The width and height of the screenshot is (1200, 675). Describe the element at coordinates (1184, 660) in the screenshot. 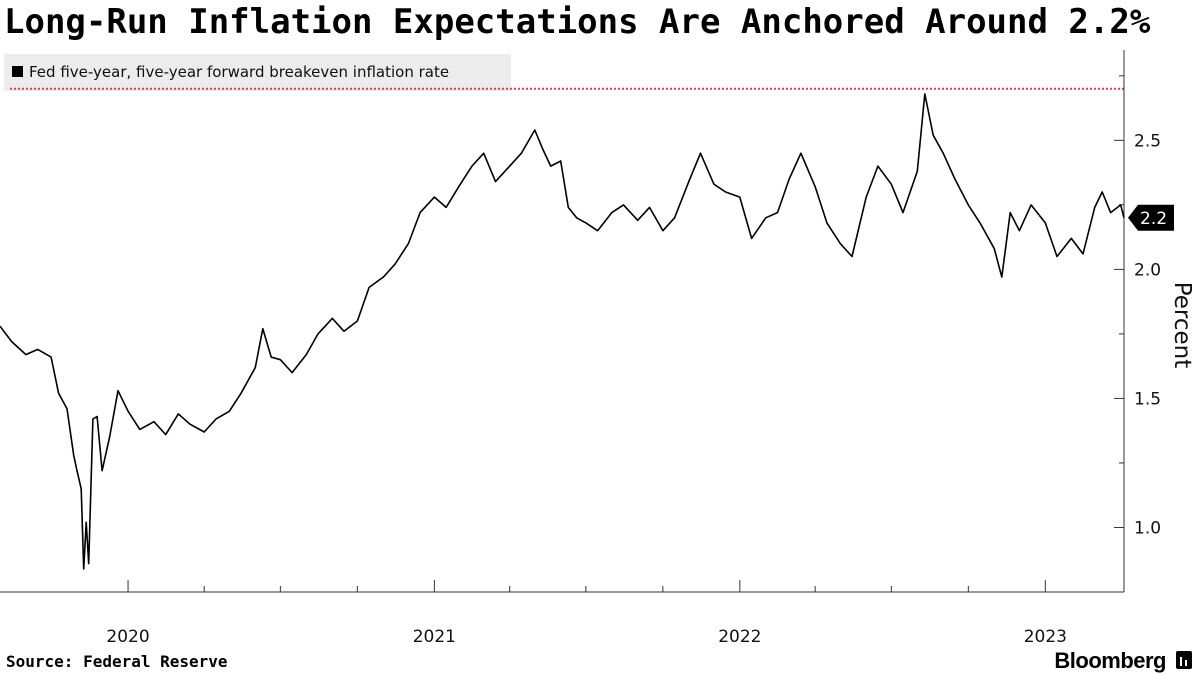

I see `bloomberg-bars-icon` at that location.